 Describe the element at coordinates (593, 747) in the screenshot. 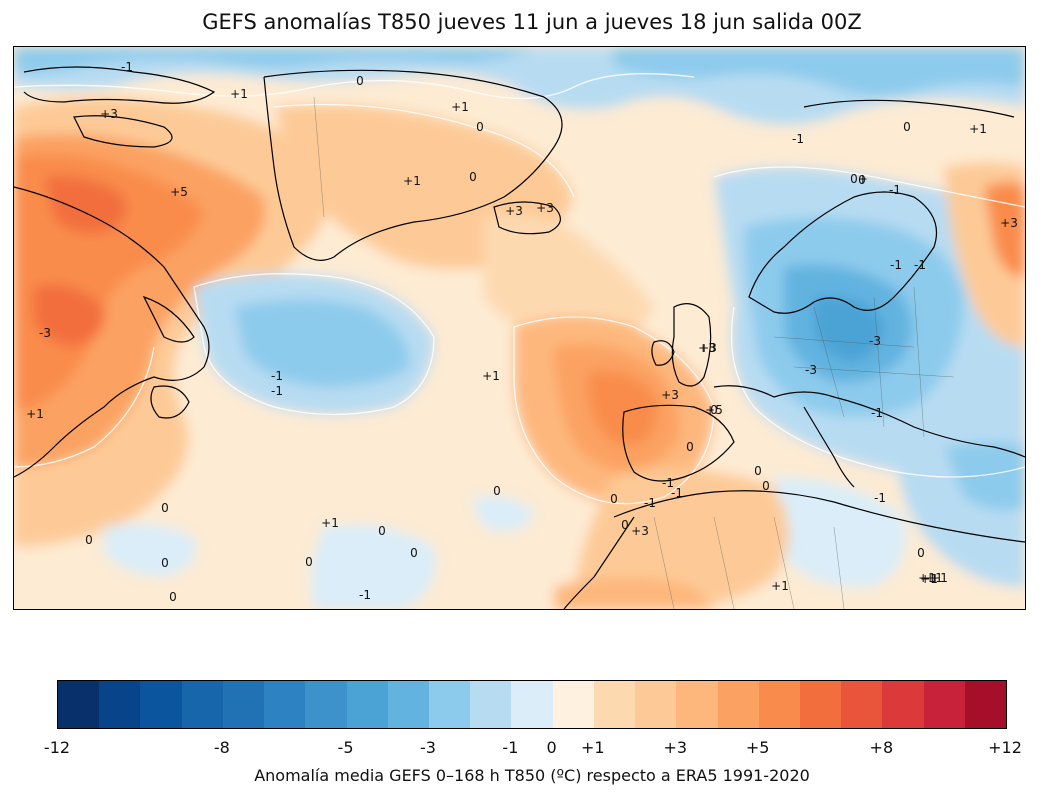

I see `colorbar-tick-label: +1` at that location.